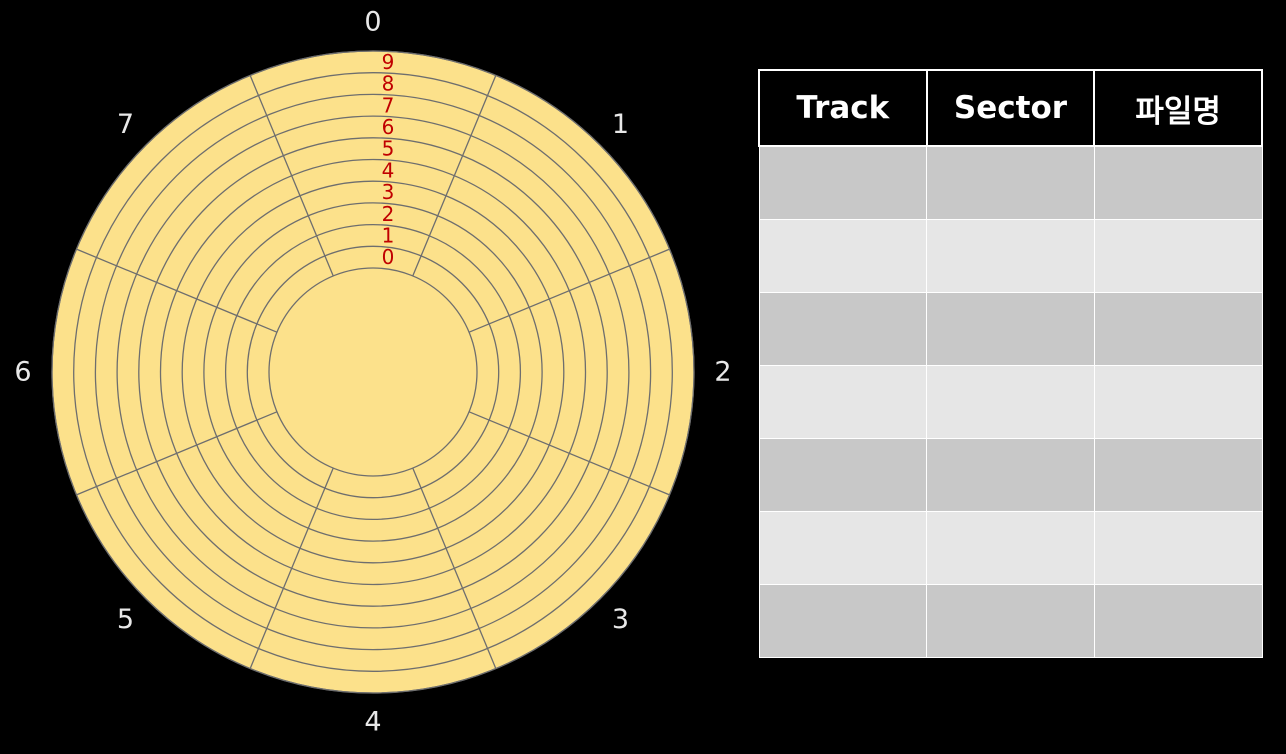  What do you see at coordinates (388, 84) in the screenshot?
I see `track-label-8: 8` at bounding box center [388, 84].